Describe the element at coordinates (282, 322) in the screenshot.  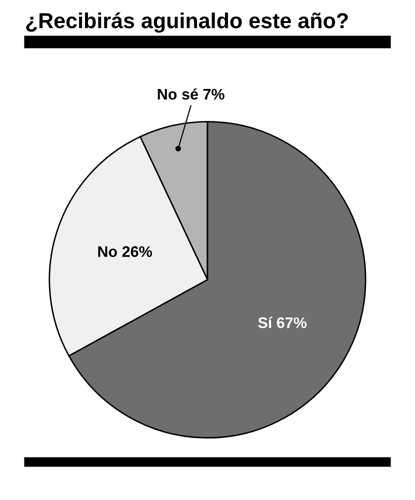
I see `slice-label: Sí 67%` at that location.